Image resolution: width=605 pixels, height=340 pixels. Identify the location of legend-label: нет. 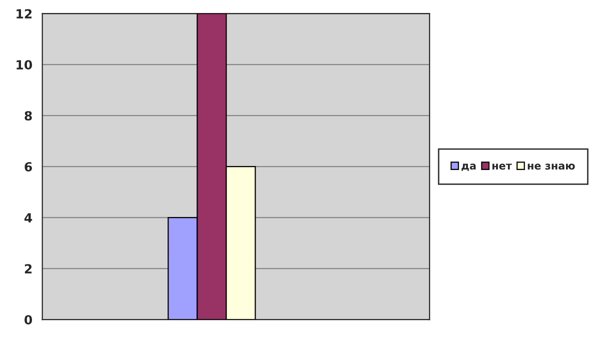
(502, 167).